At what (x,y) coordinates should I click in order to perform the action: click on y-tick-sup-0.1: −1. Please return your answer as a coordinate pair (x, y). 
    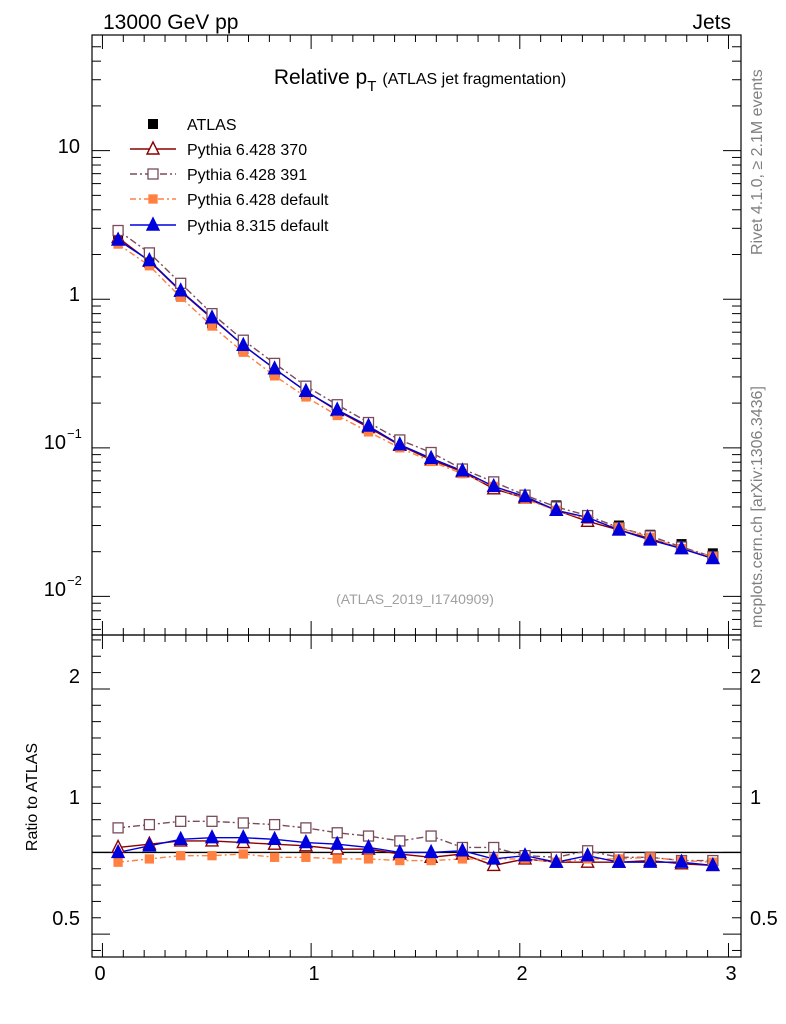
    Looking at the image, I should click on (74, 433).